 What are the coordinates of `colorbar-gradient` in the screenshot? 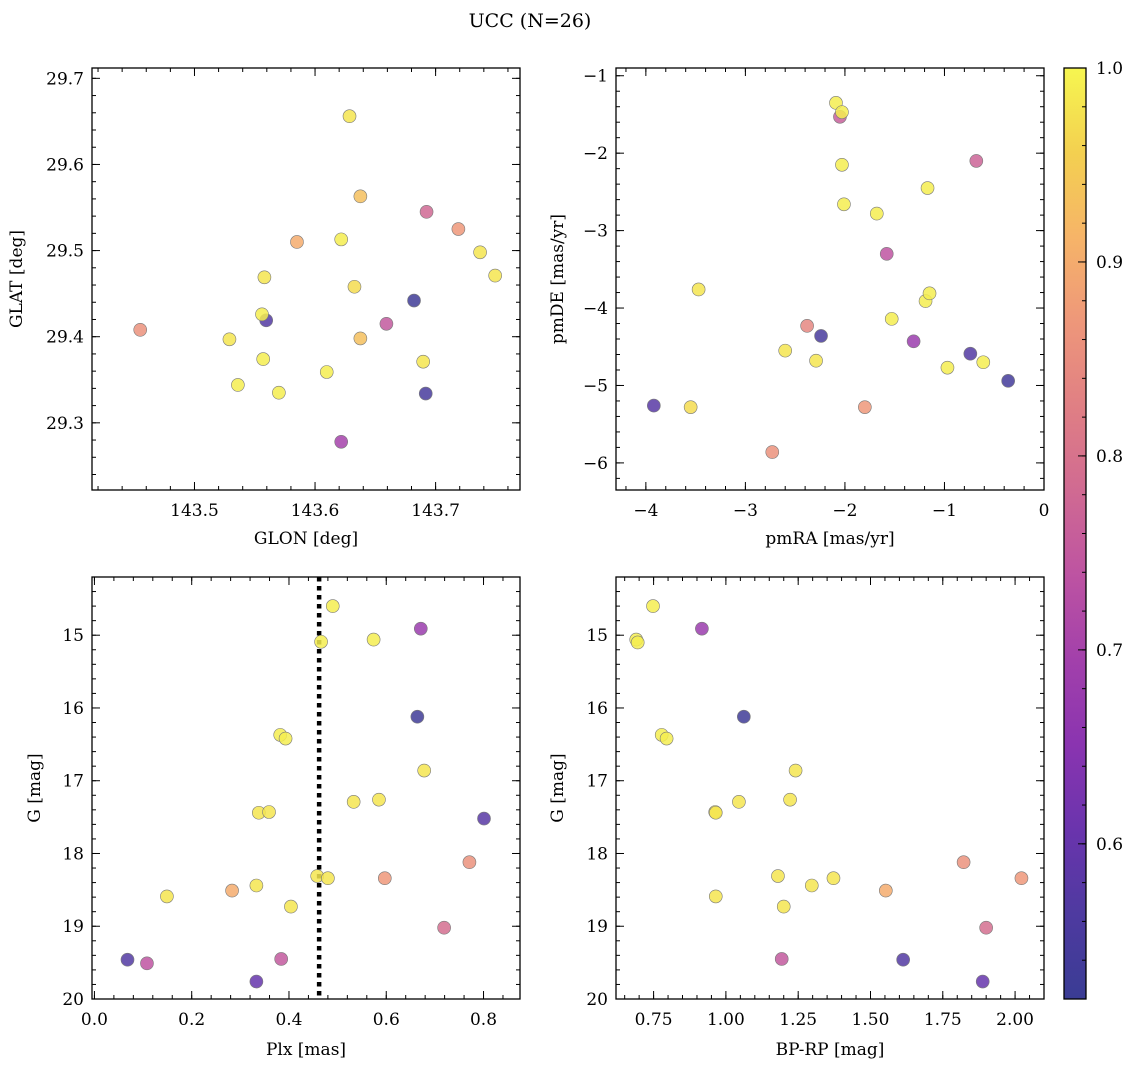 It's located at (1075, 533).